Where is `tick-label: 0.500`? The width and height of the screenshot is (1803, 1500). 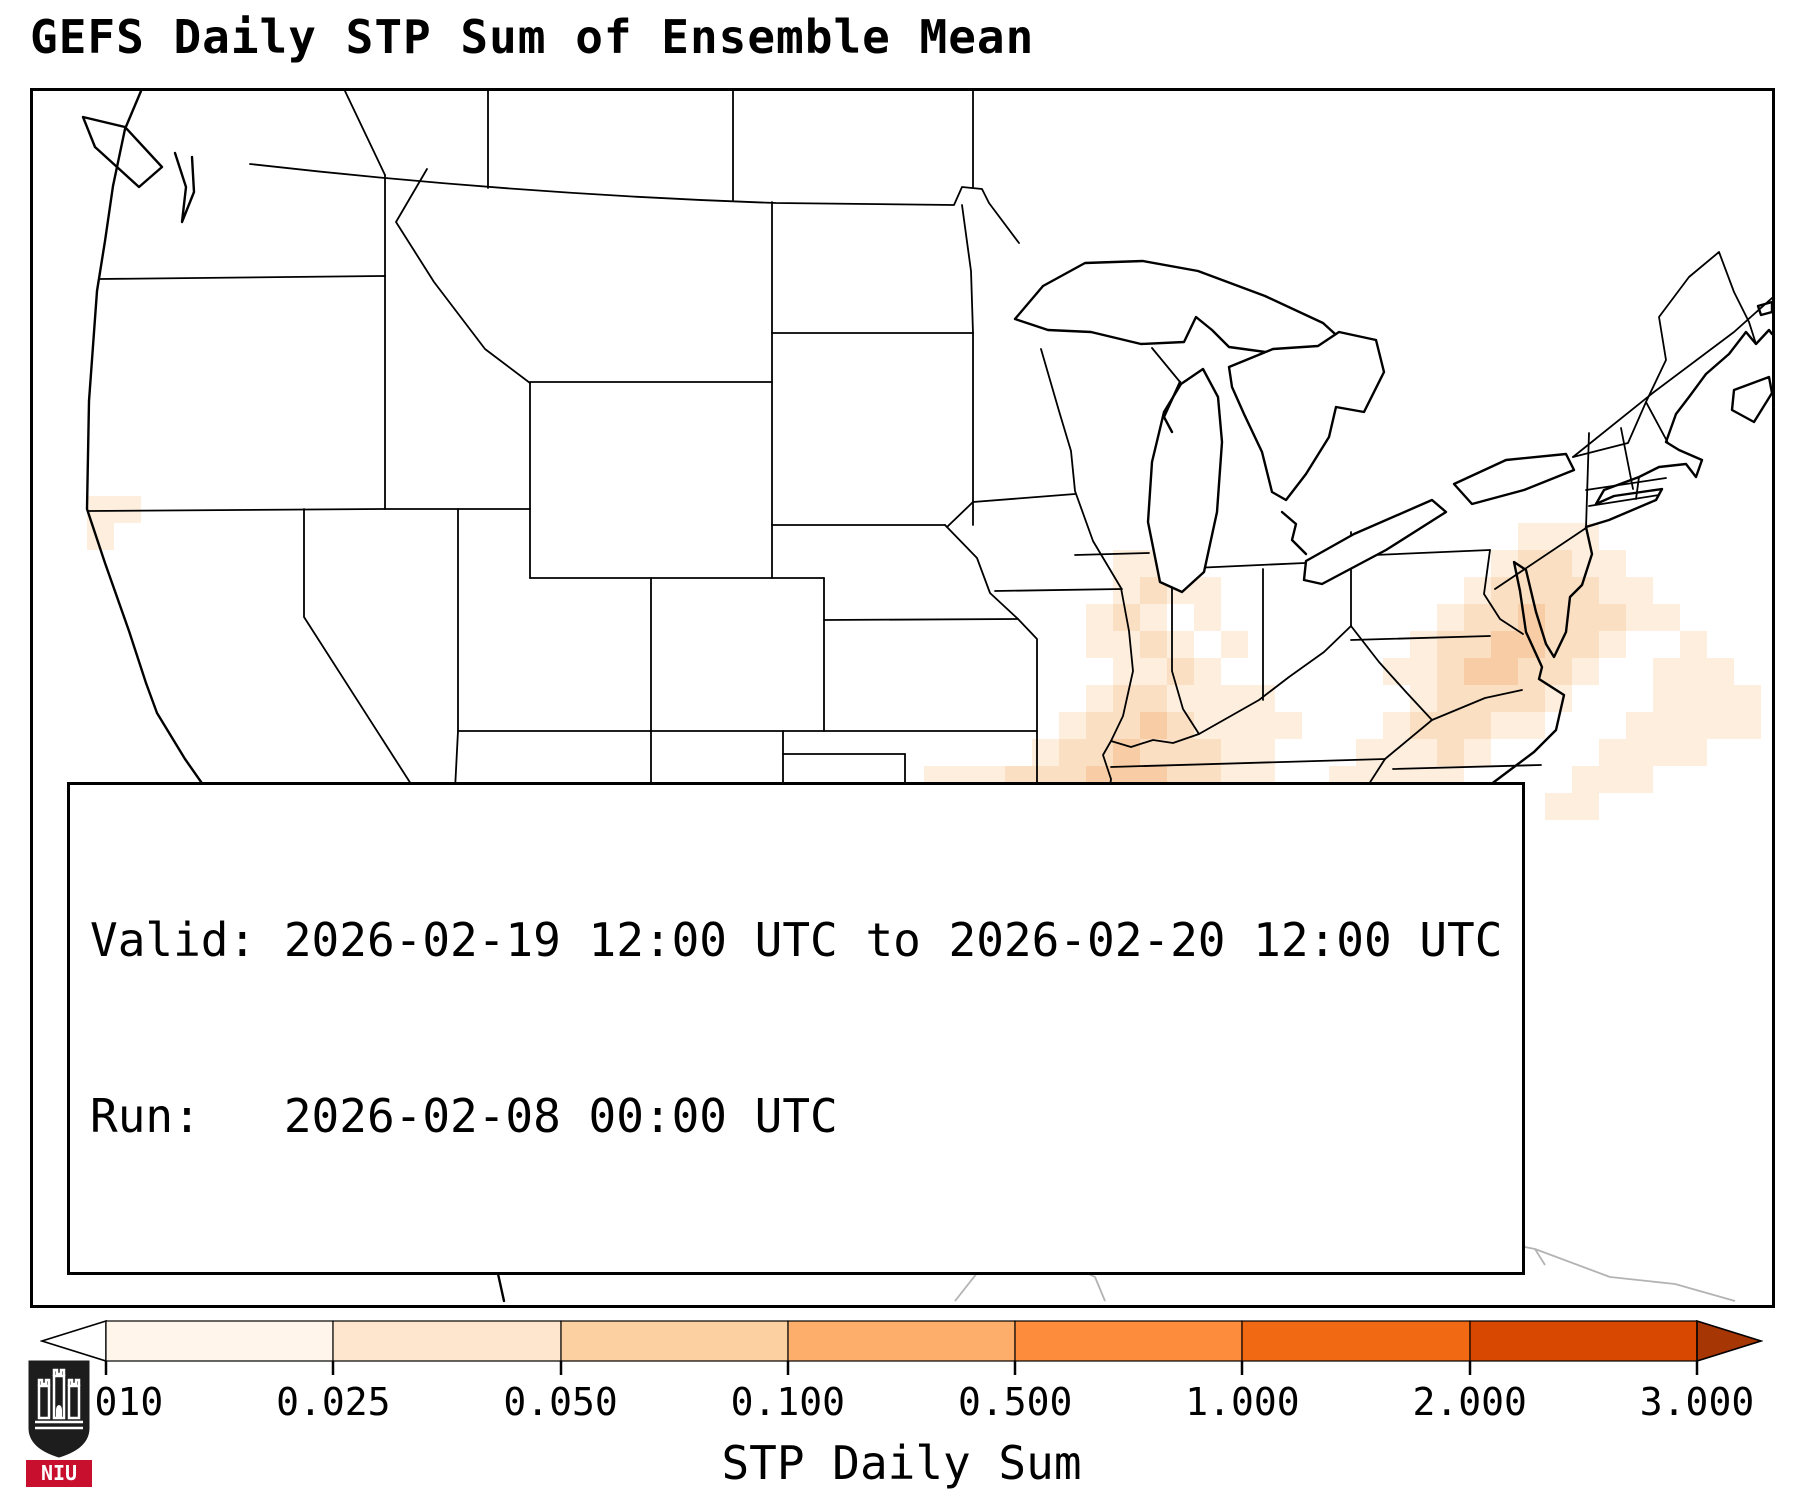
tick-label: 0.500 is located at coordinates (1015, 1402).